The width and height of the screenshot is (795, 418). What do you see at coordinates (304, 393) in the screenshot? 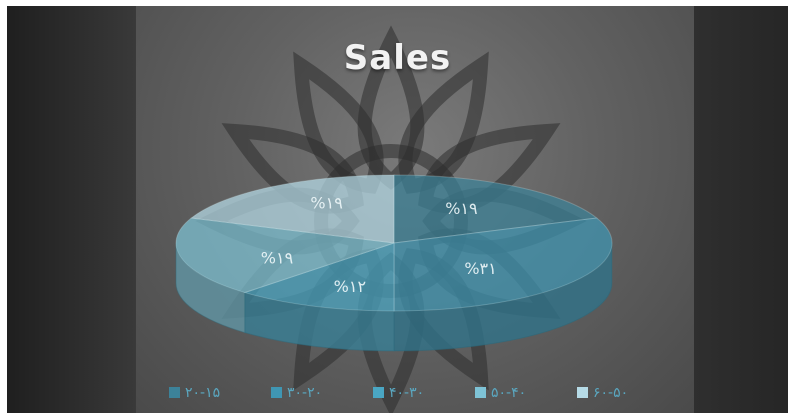
I see `legend-label: ۳۰-۲۰` at bounding box center [304, 393].